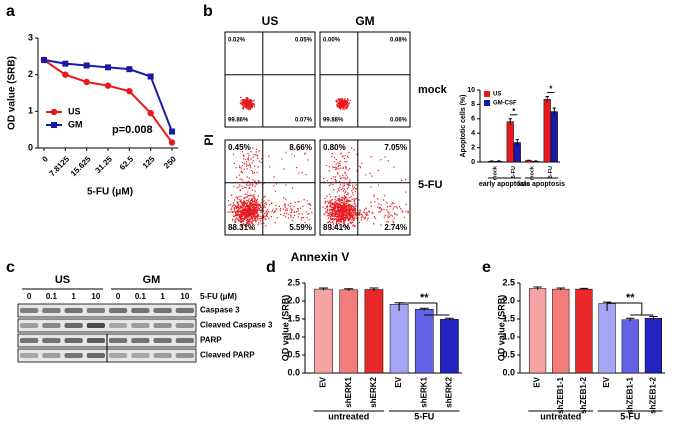 This screenshot has width=675, height=427. Describe the element at coordinates (433, 90) in the screenshot. I see `row-label: mock` at that location.